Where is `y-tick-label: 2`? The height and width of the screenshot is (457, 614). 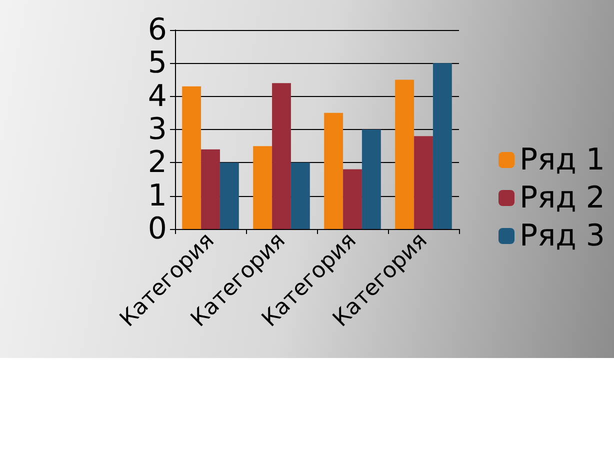
y-tick-label: 2 is located at coordinates (157, 162).